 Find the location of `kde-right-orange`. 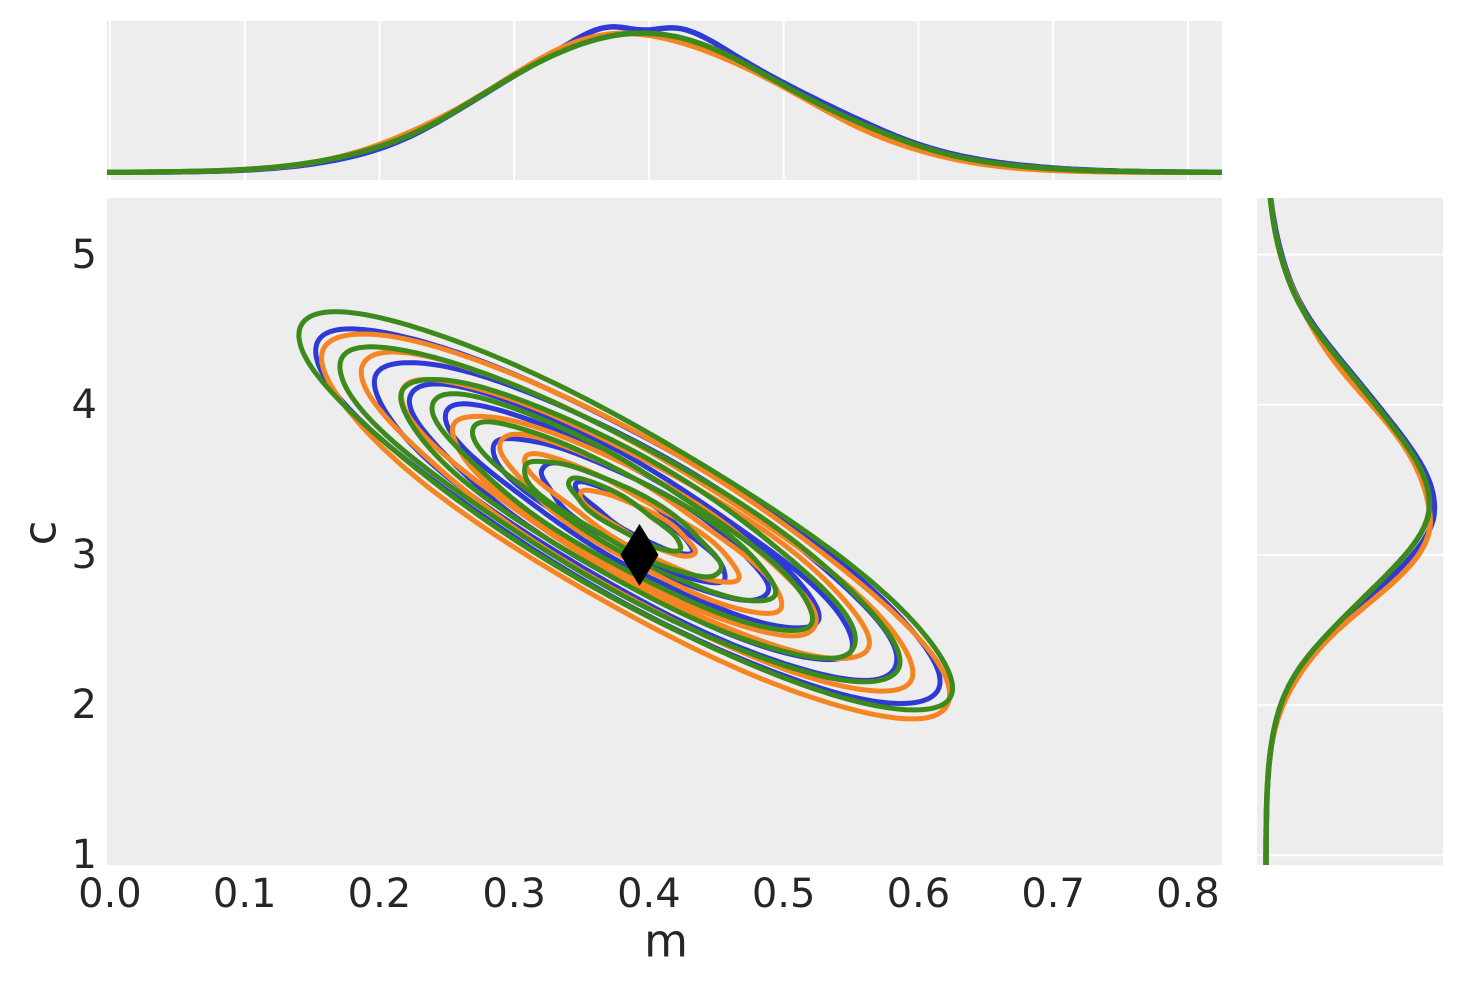

kde-right-orange is located at coordinates (1348, 531).